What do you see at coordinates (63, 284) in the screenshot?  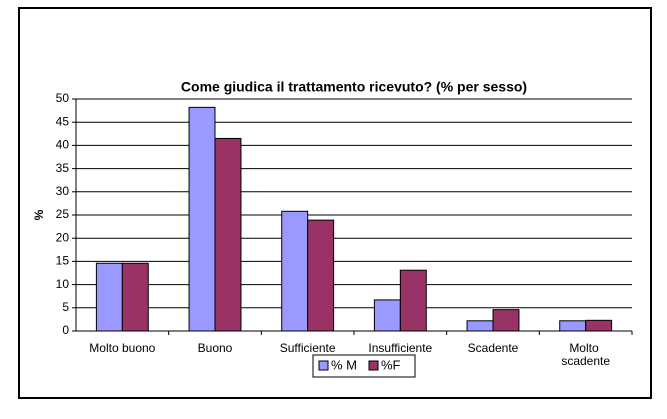 I see `y-tick-label: 10` at bounding box center [63, 284].